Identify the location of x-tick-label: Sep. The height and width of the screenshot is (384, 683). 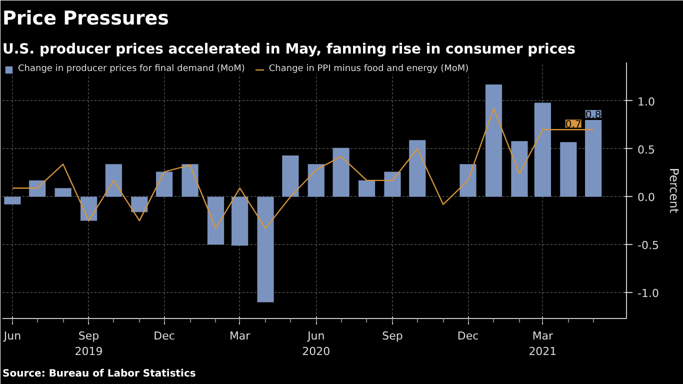
(392, 336).